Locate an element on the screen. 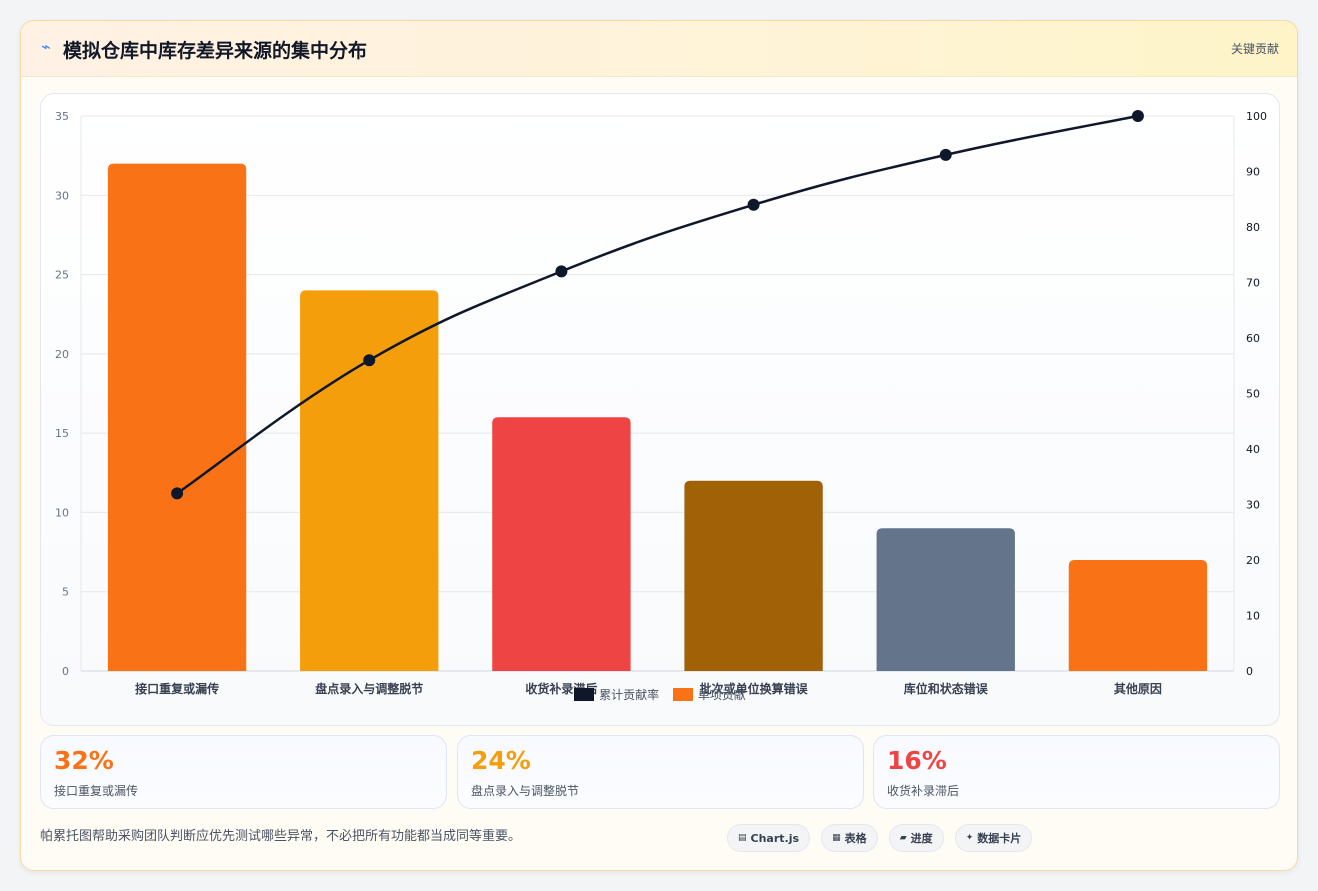 The image size is (1318, 891). y-right-tick-label: 50 is located at coordinates (1253, 394).